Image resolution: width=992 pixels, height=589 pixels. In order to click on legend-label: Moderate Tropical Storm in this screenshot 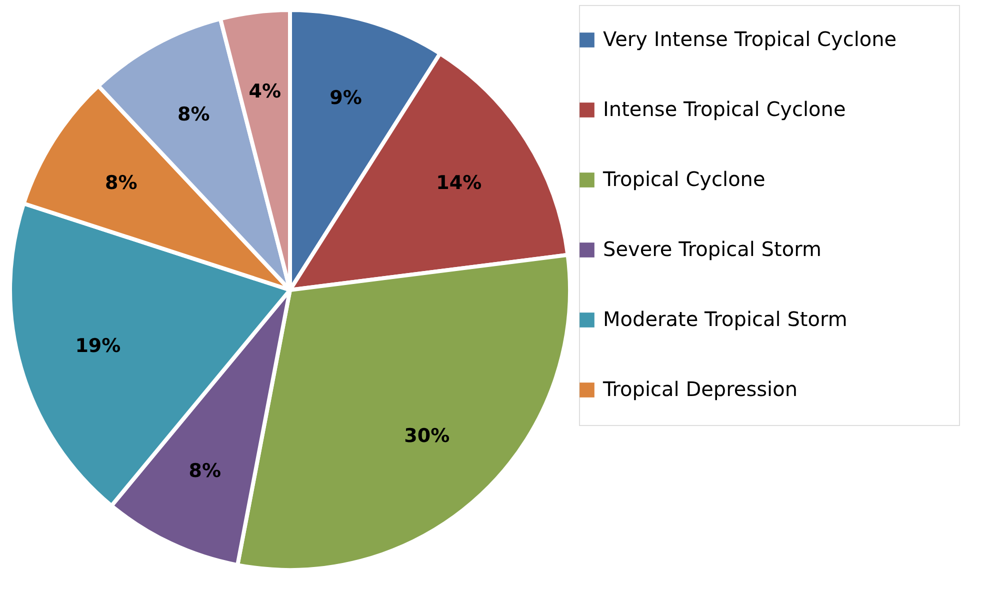, I will do `click(725, 319)`.